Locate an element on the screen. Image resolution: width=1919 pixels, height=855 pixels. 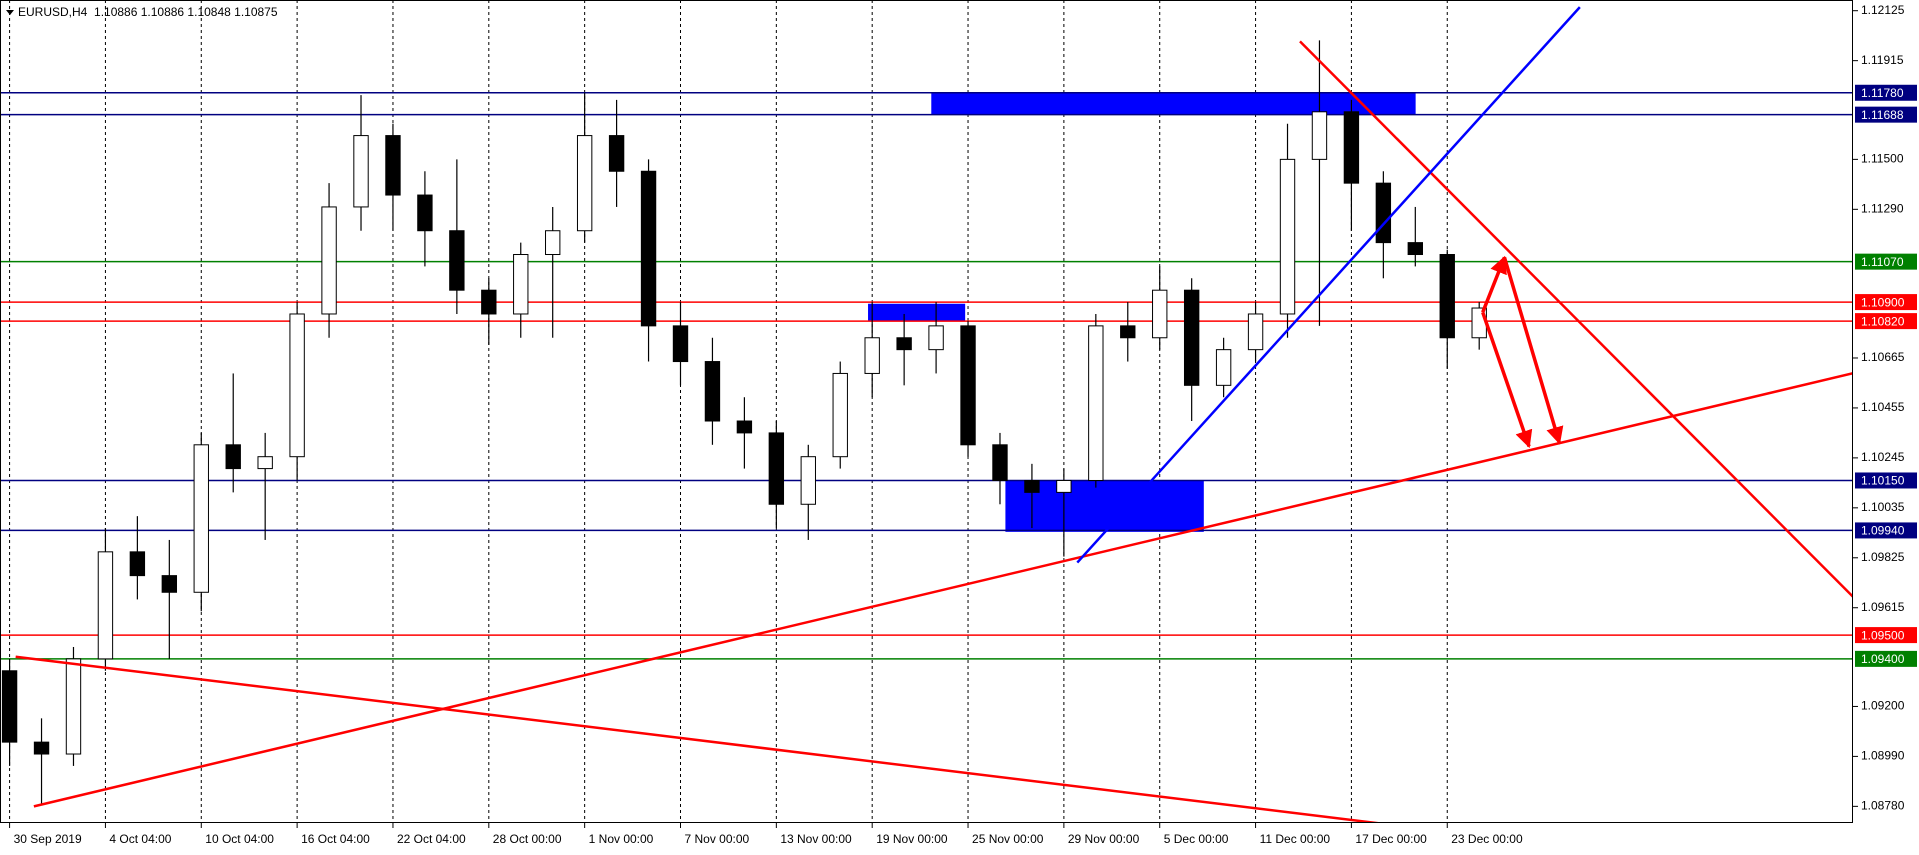
x-tick-label: 16 Oct 04:00 is located at coordinates (335, 839).